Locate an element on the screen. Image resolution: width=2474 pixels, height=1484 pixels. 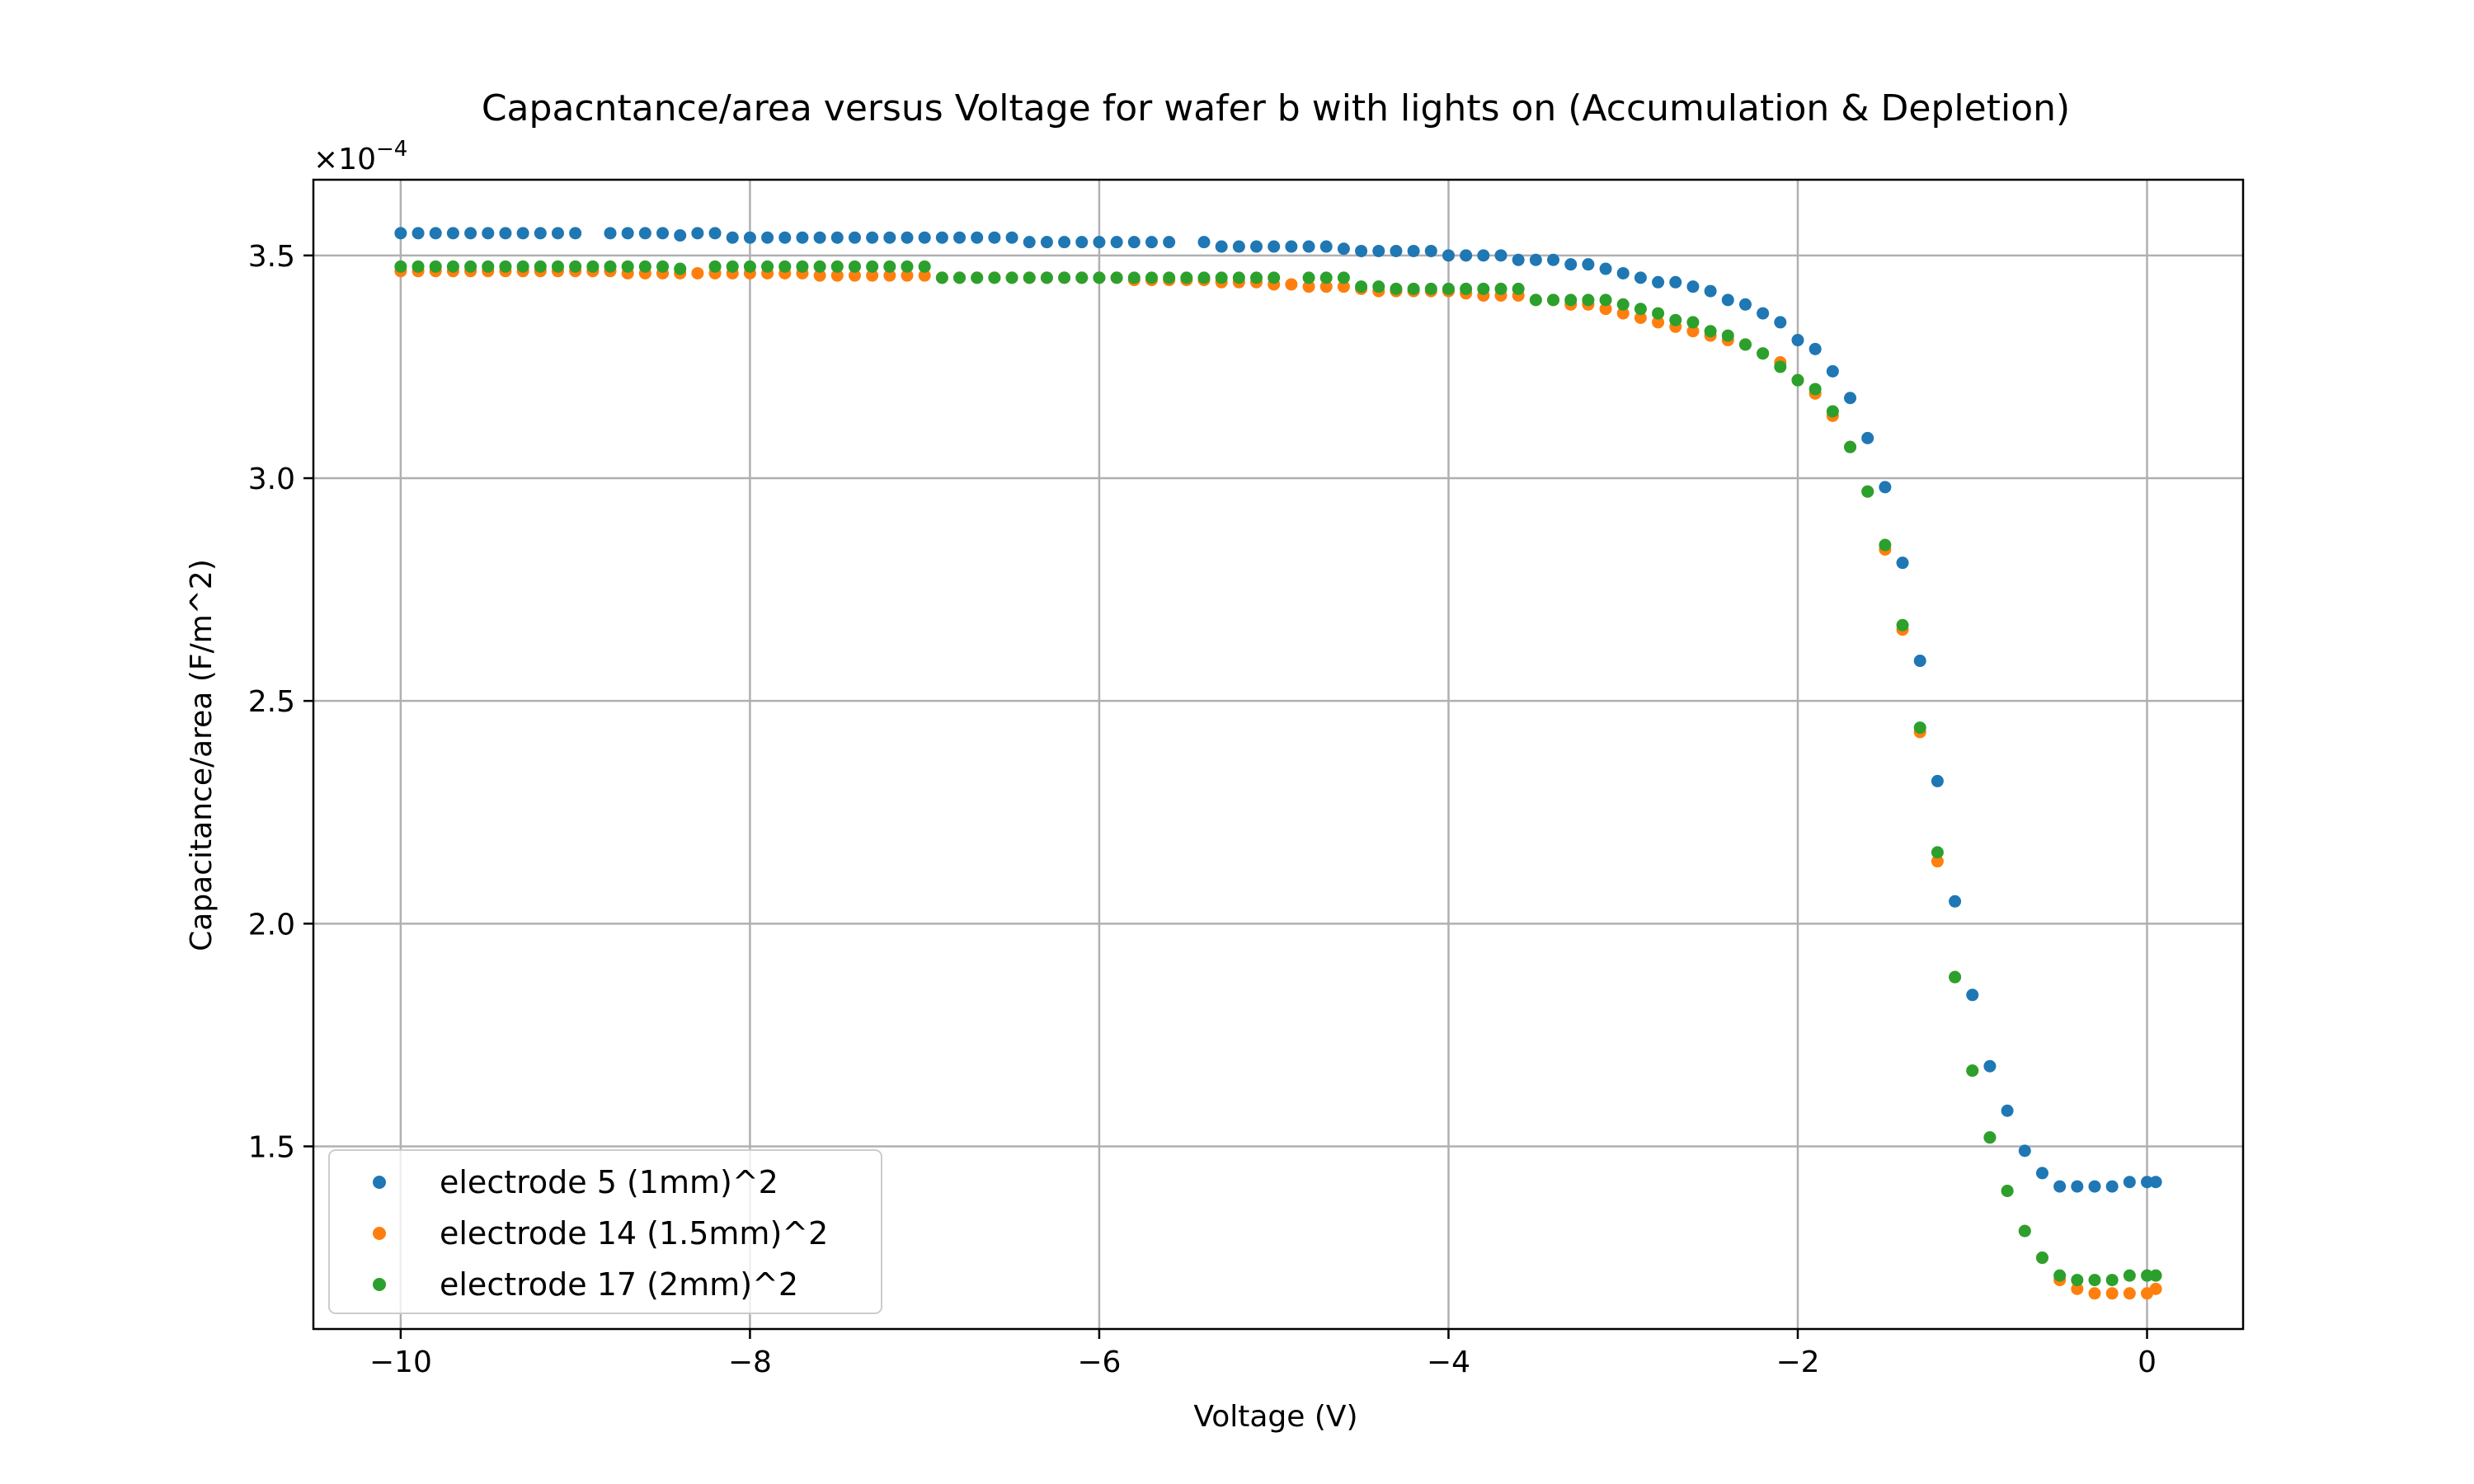
x-tick-label: −10 is located at coordinates (400, 1362).